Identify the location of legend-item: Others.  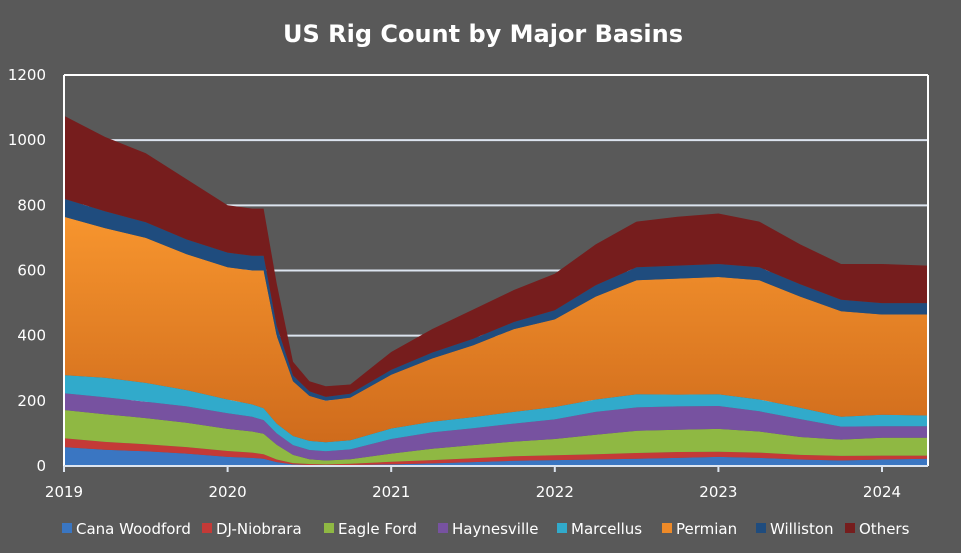
(877, 529).